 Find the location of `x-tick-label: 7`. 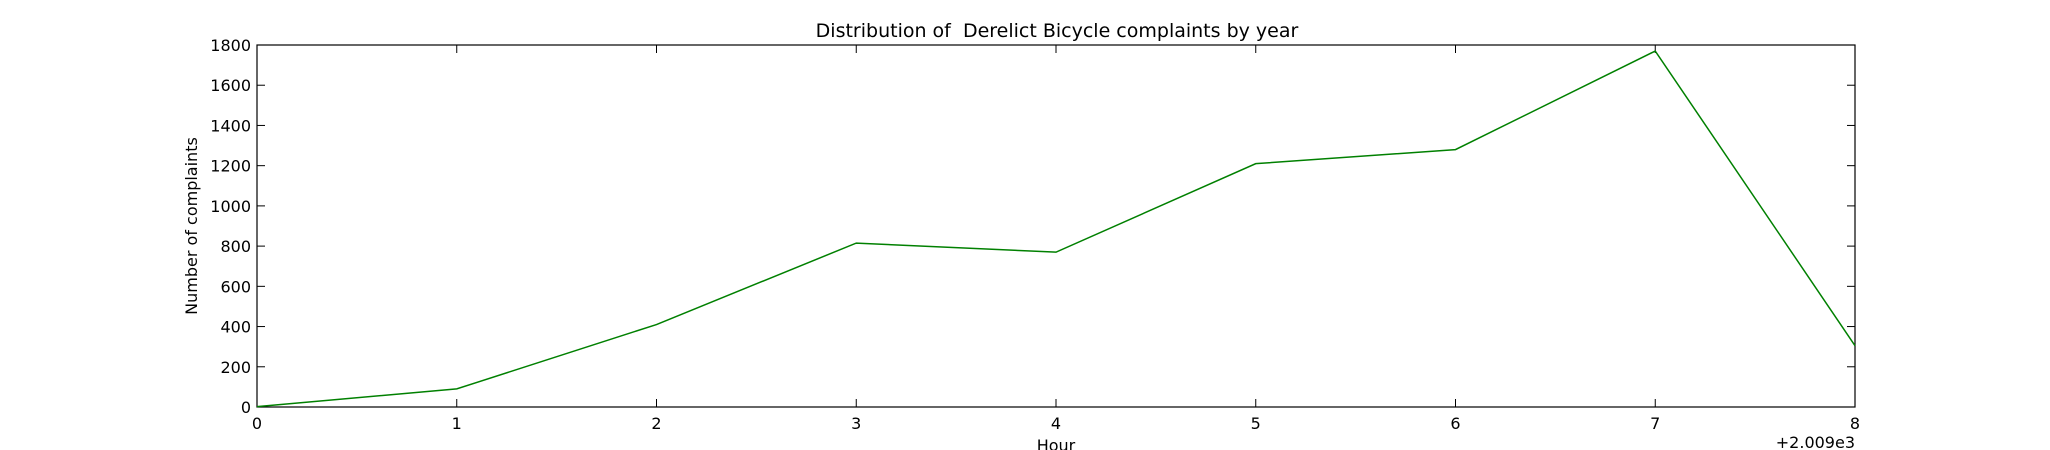

x-tick-label: 7 is located at coordinates (1655, 423).